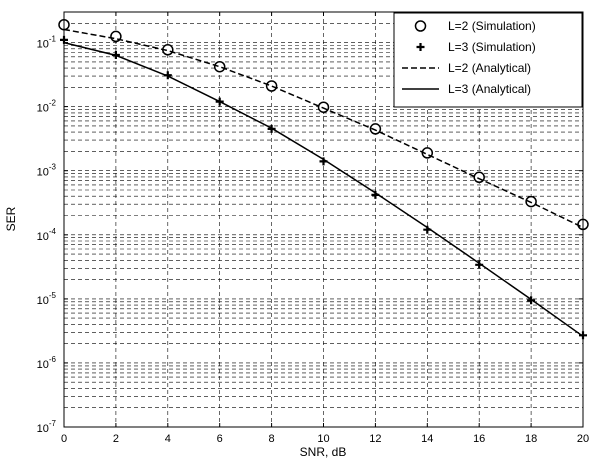 This screenshot has height=468, width=592. What do you see at coordinates (47, 43) in the screenshot?
I see `y-tick-label: 10⁻¹` at bounding box center [47, 43].